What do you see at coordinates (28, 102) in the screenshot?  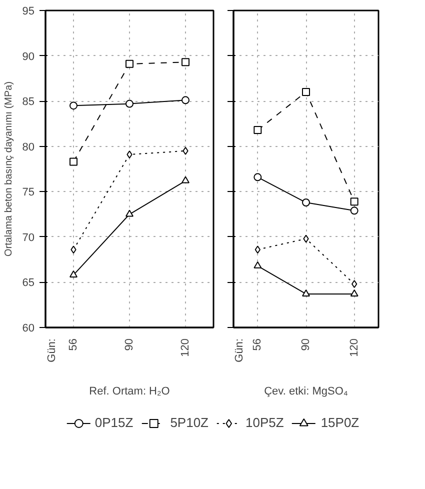 I see `y-tick-label: 85` at bounding box center [28, 102].